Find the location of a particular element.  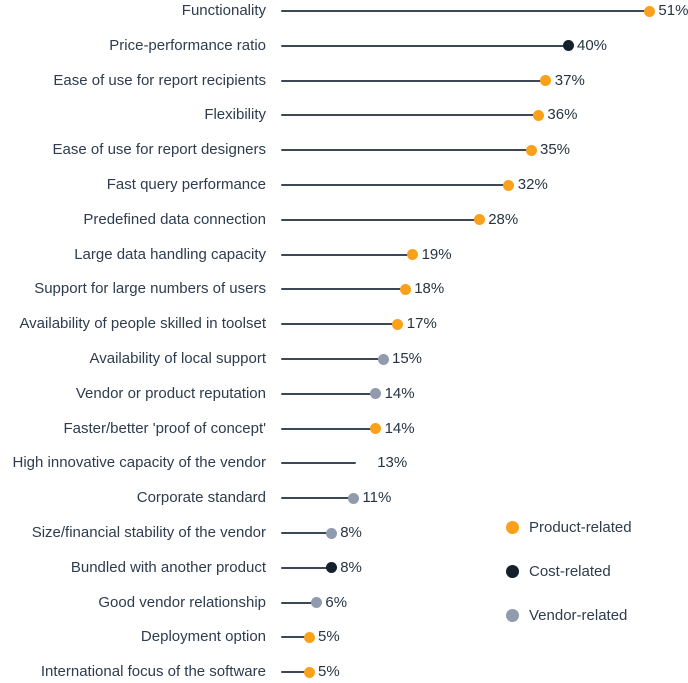

value-label: 51% is located at coordinates (673, 10).